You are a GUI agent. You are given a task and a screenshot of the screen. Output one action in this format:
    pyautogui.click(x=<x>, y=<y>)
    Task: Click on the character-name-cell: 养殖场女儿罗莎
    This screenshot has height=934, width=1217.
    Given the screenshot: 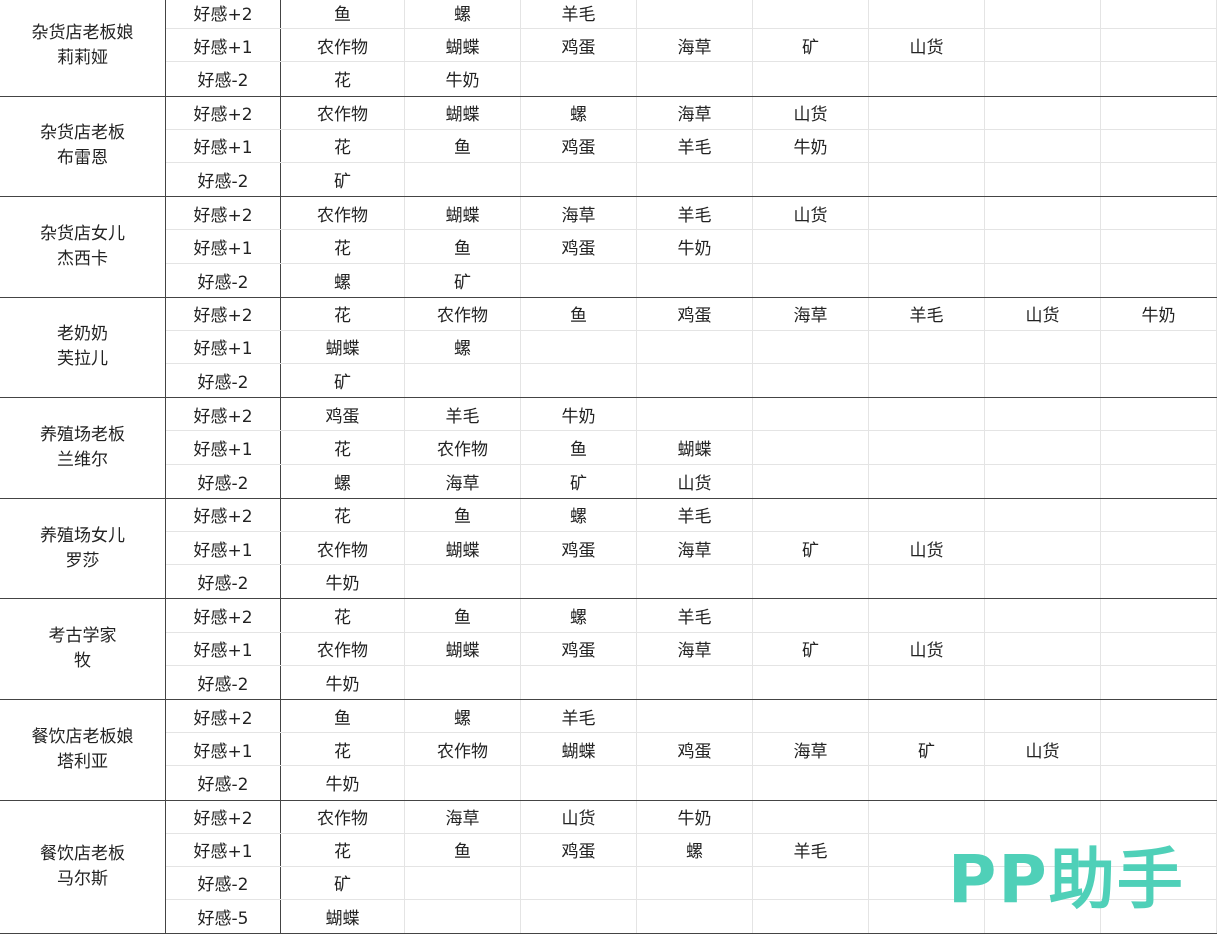 What is the action you would take?
    pyautogui.click(x=83, y=549)
    